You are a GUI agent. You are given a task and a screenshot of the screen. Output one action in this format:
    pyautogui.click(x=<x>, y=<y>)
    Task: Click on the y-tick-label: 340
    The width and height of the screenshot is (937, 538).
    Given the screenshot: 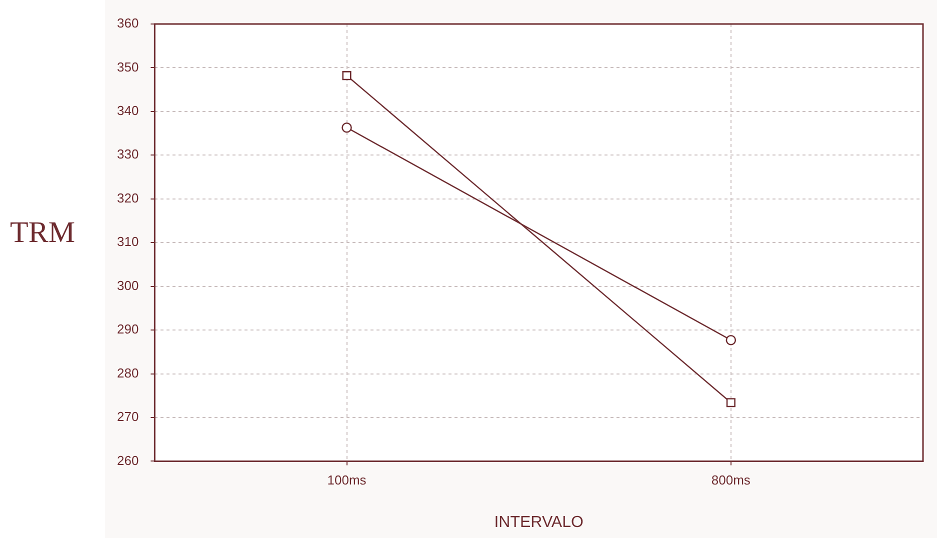 What is the action you would take?
    pyautogui.click(x=127, y=110)
    